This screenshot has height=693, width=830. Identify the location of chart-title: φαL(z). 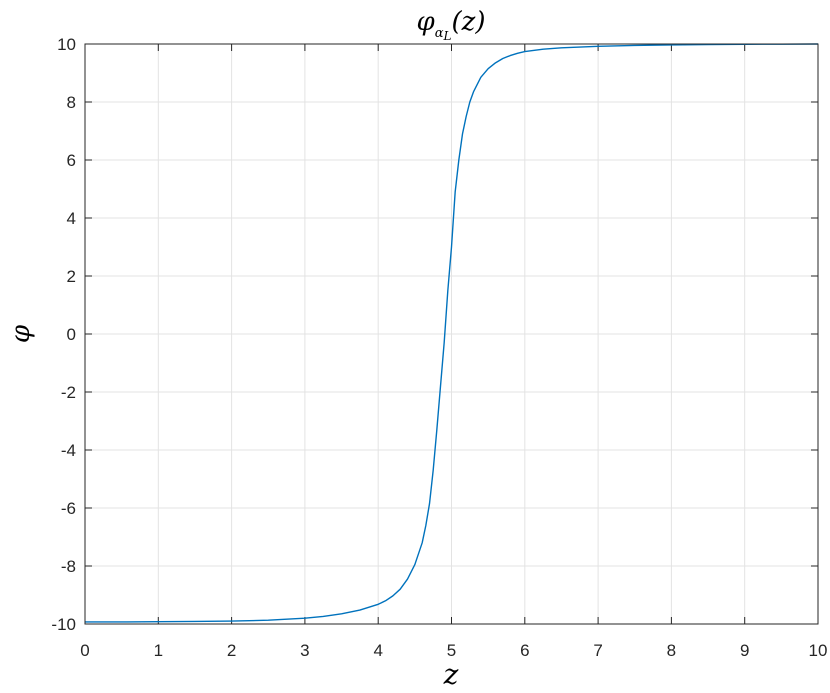
(451, 25).